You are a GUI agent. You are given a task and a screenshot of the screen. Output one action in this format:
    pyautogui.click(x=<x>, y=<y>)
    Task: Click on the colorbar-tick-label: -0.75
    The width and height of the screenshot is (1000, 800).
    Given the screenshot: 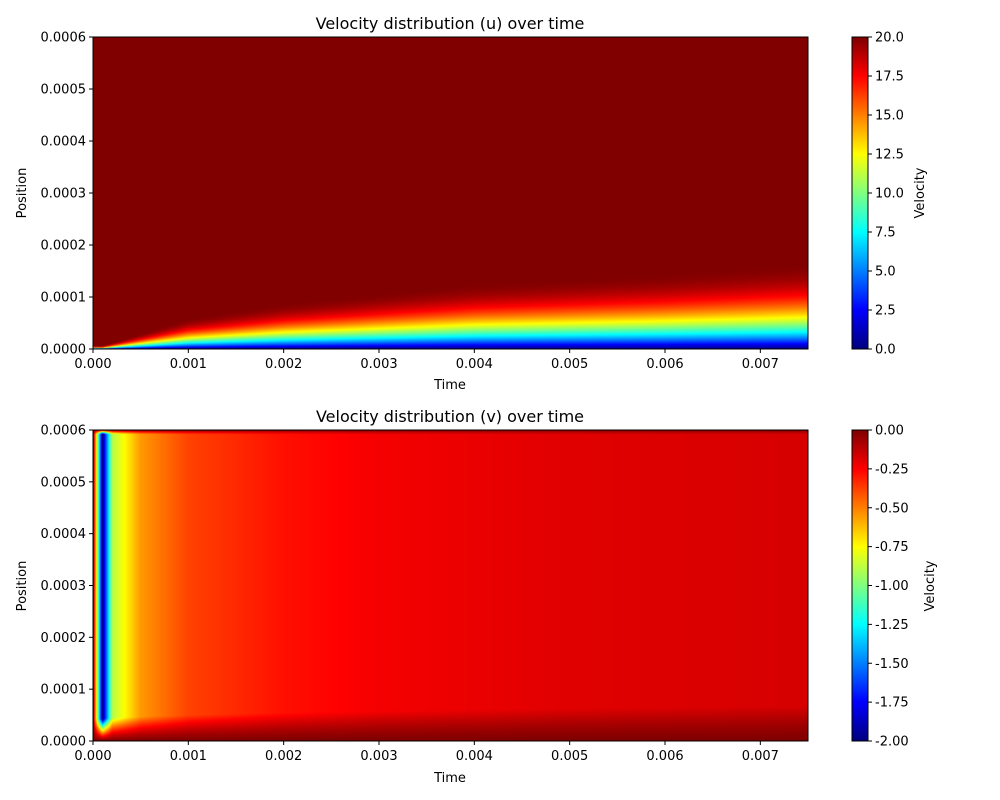 What is the action you would take?
    pyautogui.click(x=892, y=547)
    